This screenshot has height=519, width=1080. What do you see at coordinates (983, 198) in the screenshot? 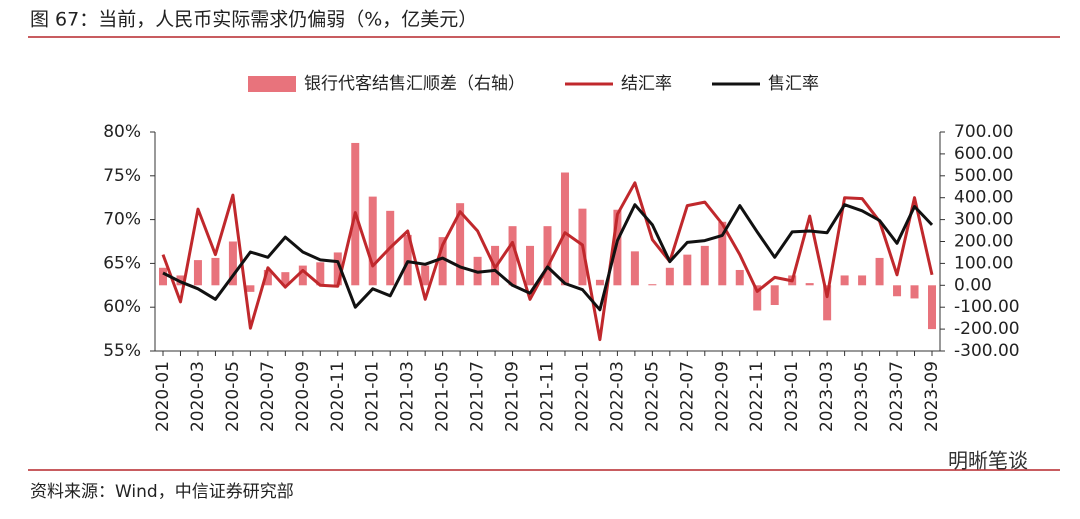
I see `y2-tick-label: 400.00` at bounding box center [983, 198].